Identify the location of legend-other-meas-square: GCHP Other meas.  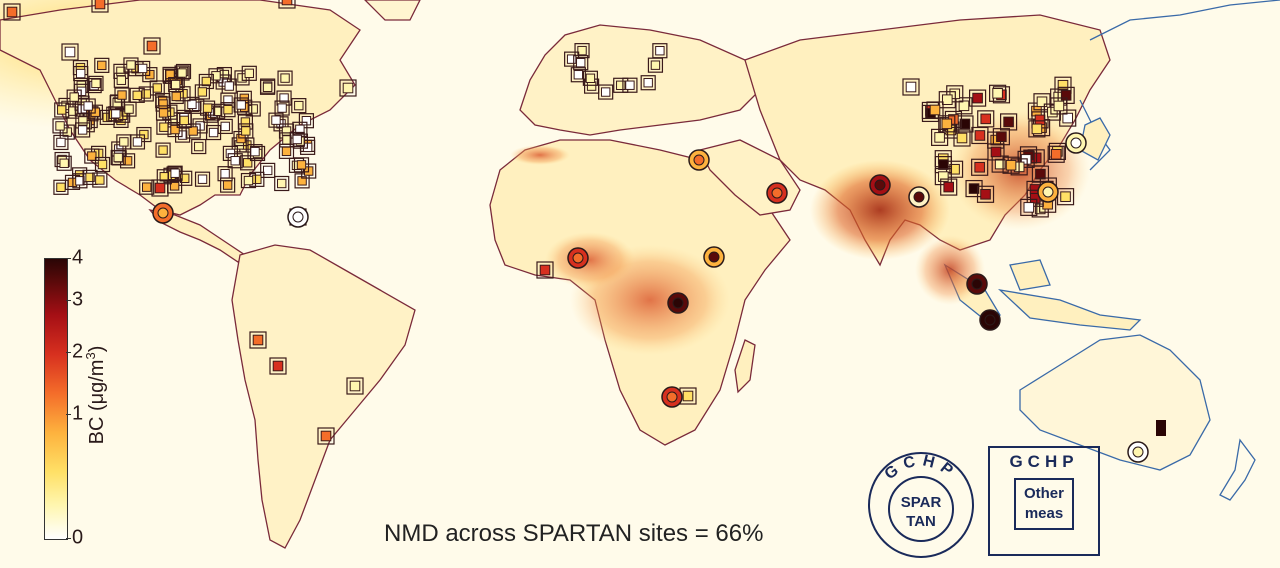
(1044, 501).